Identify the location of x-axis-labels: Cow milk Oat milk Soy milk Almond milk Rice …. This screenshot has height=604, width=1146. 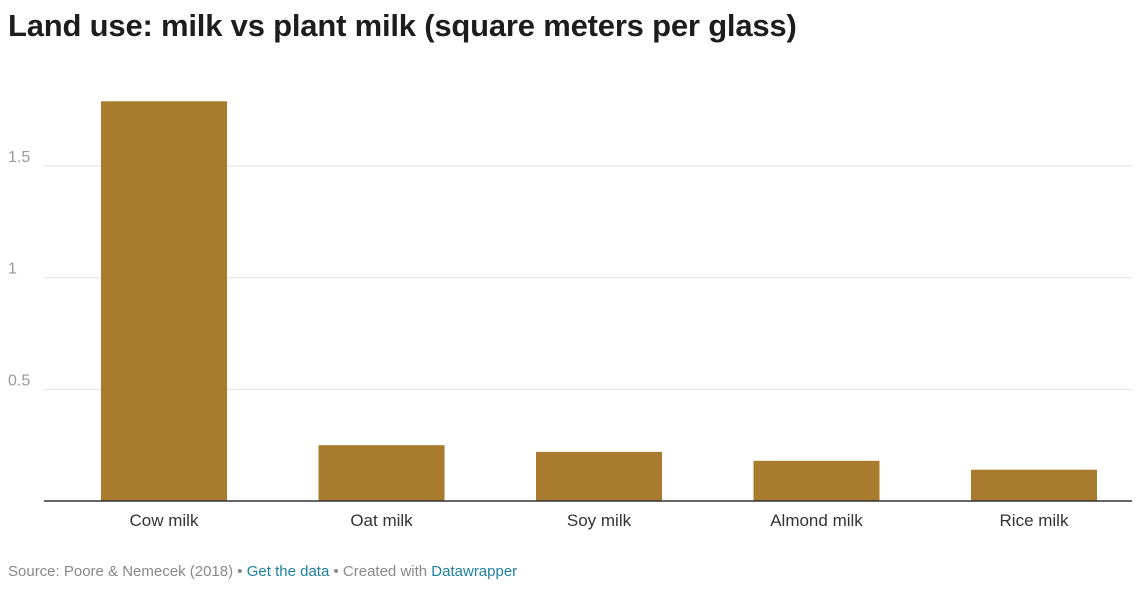
(599, 520).